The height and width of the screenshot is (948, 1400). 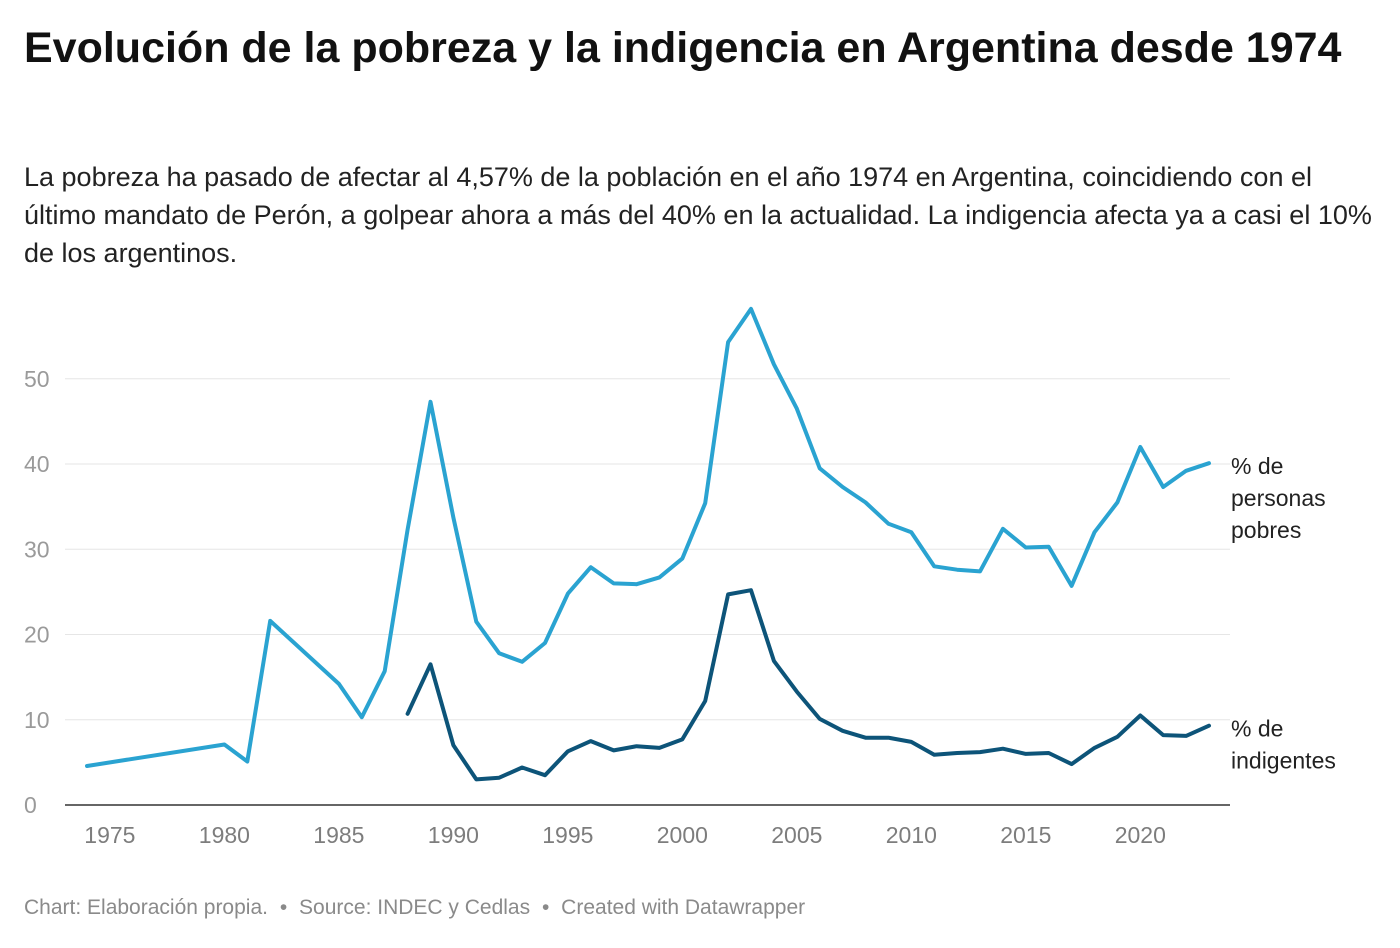 I want to click on x-tick-label: 1975, so click(x=109, y=835).